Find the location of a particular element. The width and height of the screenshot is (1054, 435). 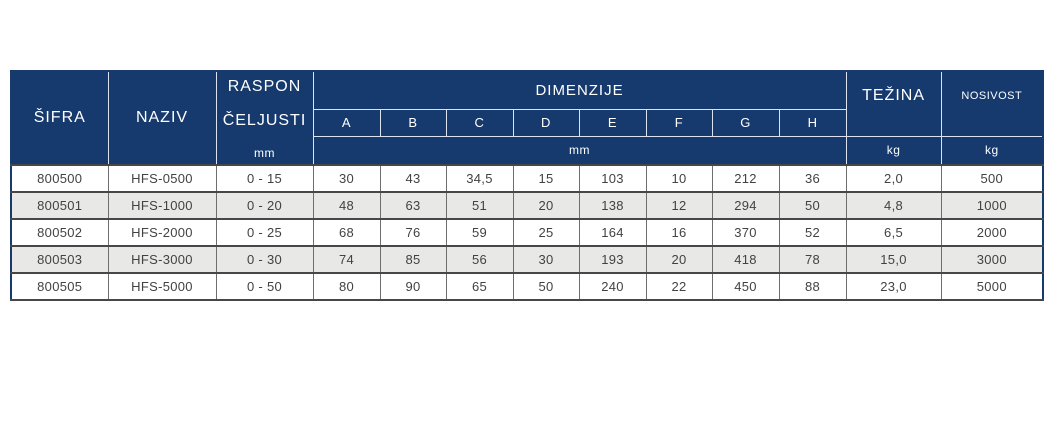

col-header-naziv: NAZIV is located at coordinates (162, 118).